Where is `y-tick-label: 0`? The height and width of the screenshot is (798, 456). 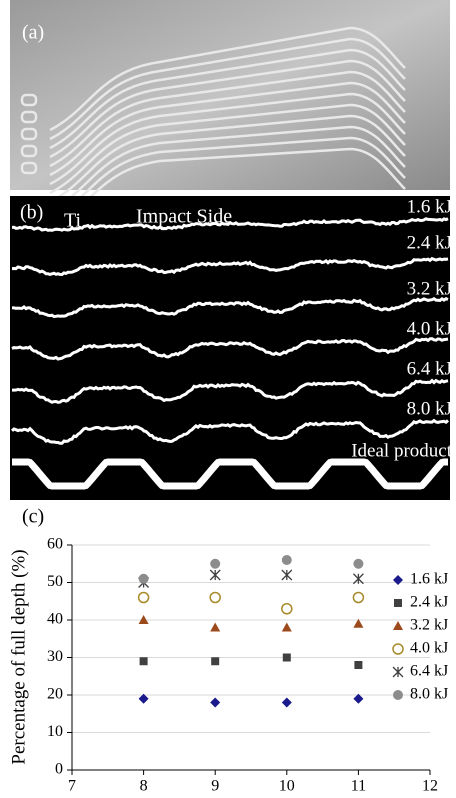
y-tick-label: 0 is located at coordinates (59, 769).